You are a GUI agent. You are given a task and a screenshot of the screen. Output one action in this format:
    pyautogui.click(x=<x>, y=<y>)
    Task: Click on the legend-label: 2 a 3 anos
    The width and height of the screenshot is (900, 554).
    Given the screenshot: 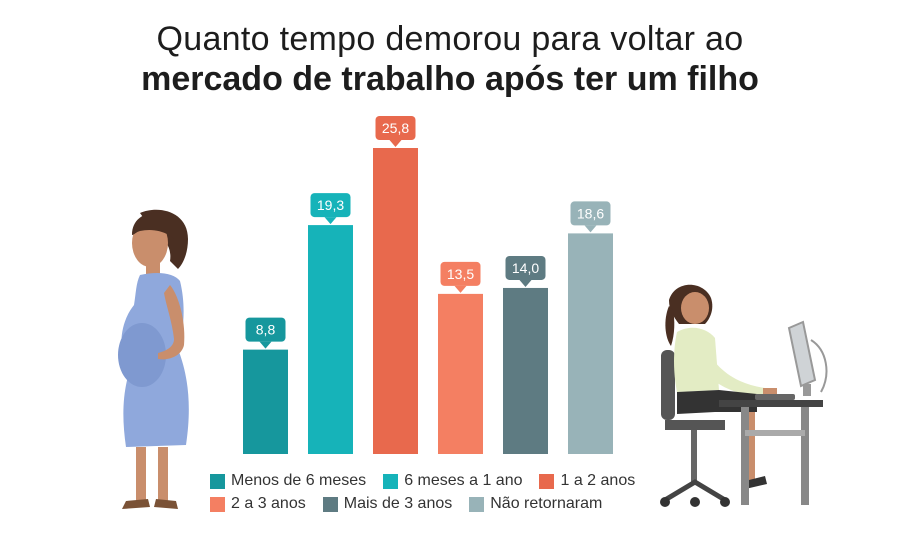 What is the action you would take?
    pyautogui.click(x=268, y=503)
    